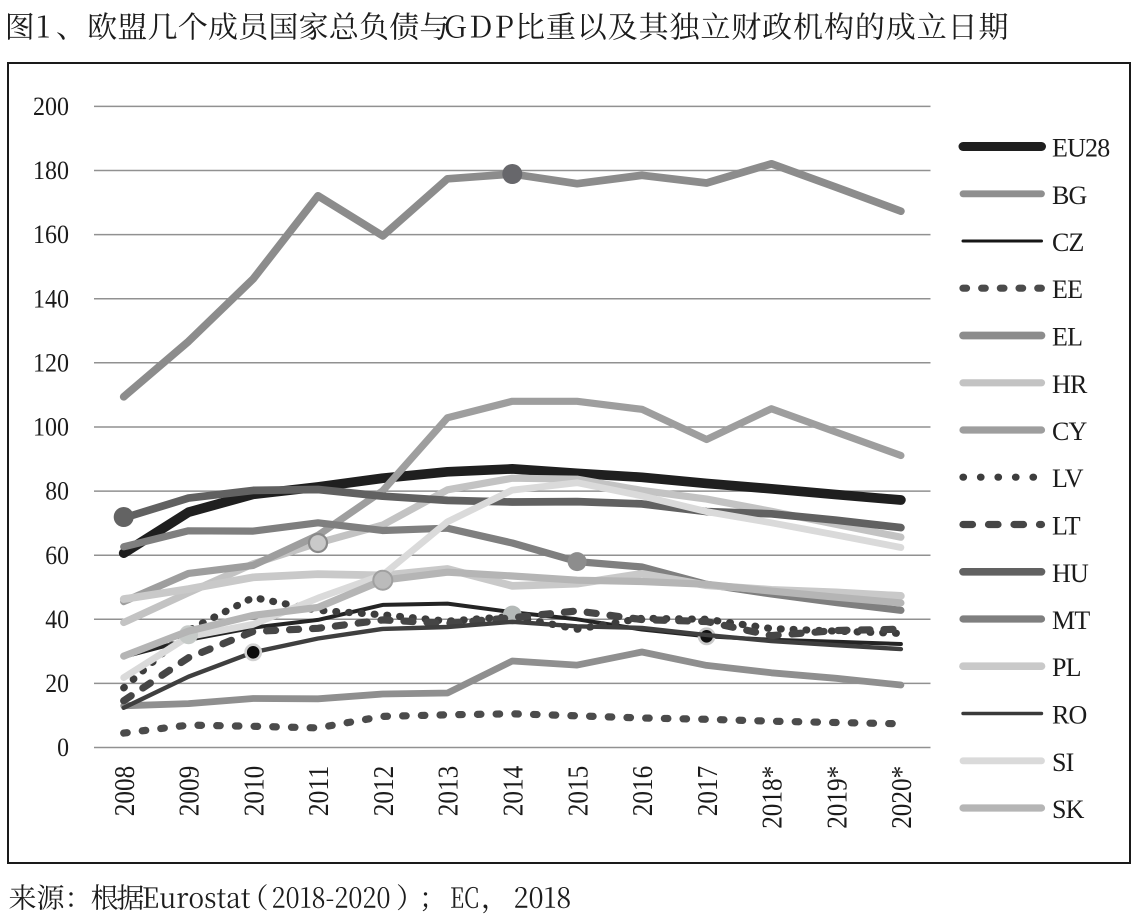 This screenshot has width=1138, height=922. Describe the element at coordinates (1066, 667) in the screenshot. I see `svg-text: PL` at that location.